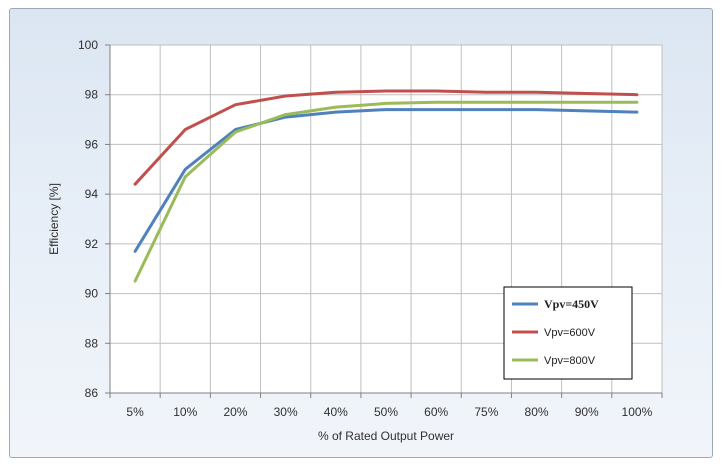 The height and width of the screenshot is (464, 722). I want to click on y-tick-label: 96, so click(92, 144).